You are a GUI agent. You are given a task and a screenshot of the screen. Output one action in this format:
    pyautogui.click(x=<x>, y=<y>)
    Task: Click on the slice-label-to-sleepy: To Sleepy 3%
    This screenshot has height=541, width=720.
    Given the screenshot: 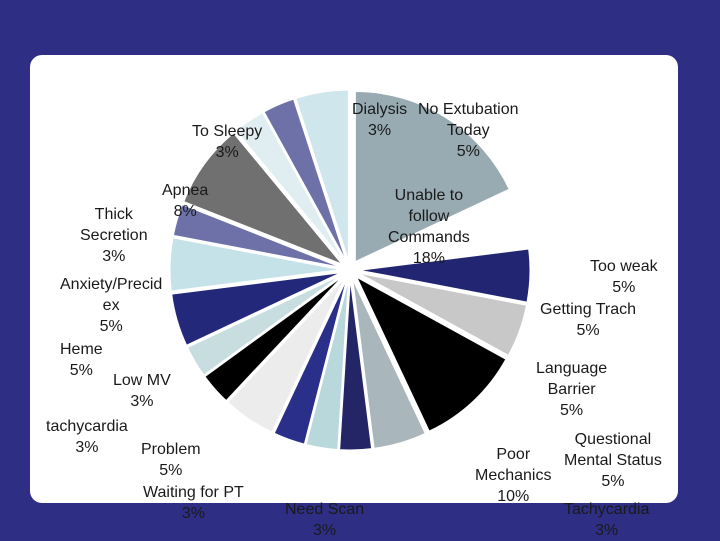 What is the action you would take?
    pyautogui.click(x=227, y=142)
    